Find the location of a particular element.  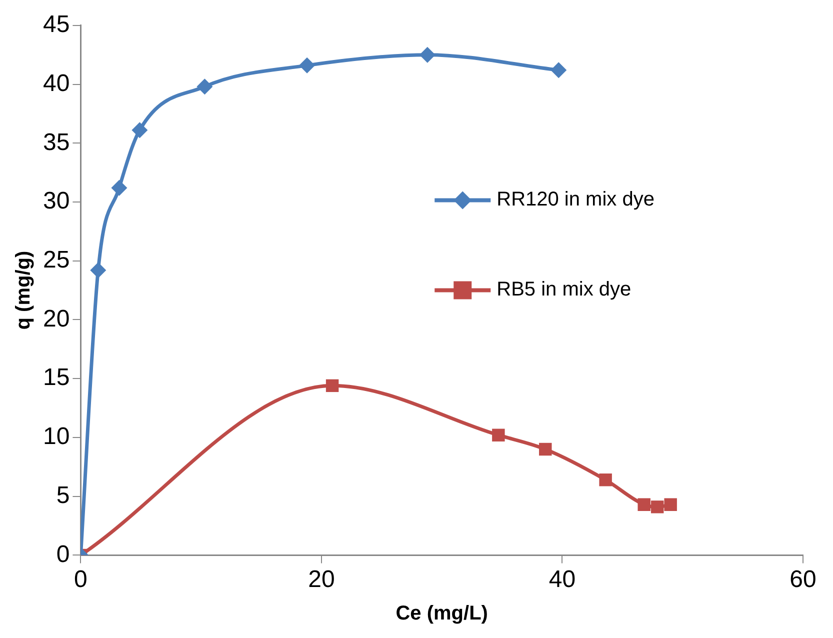

y-tick-label: 35 is located at coordinates (56, 142).